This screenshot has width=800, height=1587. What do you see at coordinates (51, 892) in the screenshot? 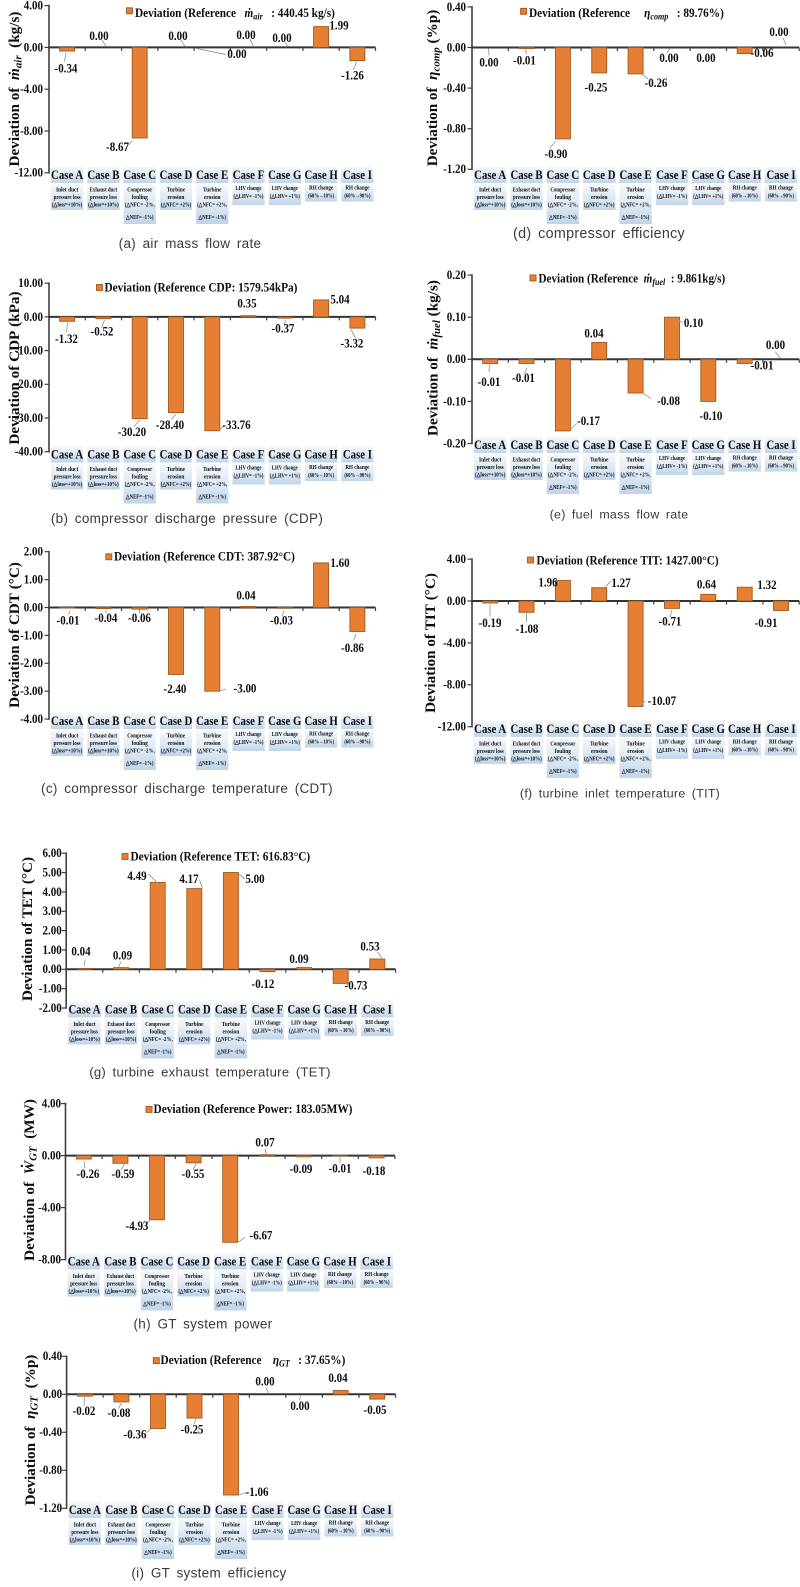
I see `svg-text: 4.00` at bounding box center [51, 892].